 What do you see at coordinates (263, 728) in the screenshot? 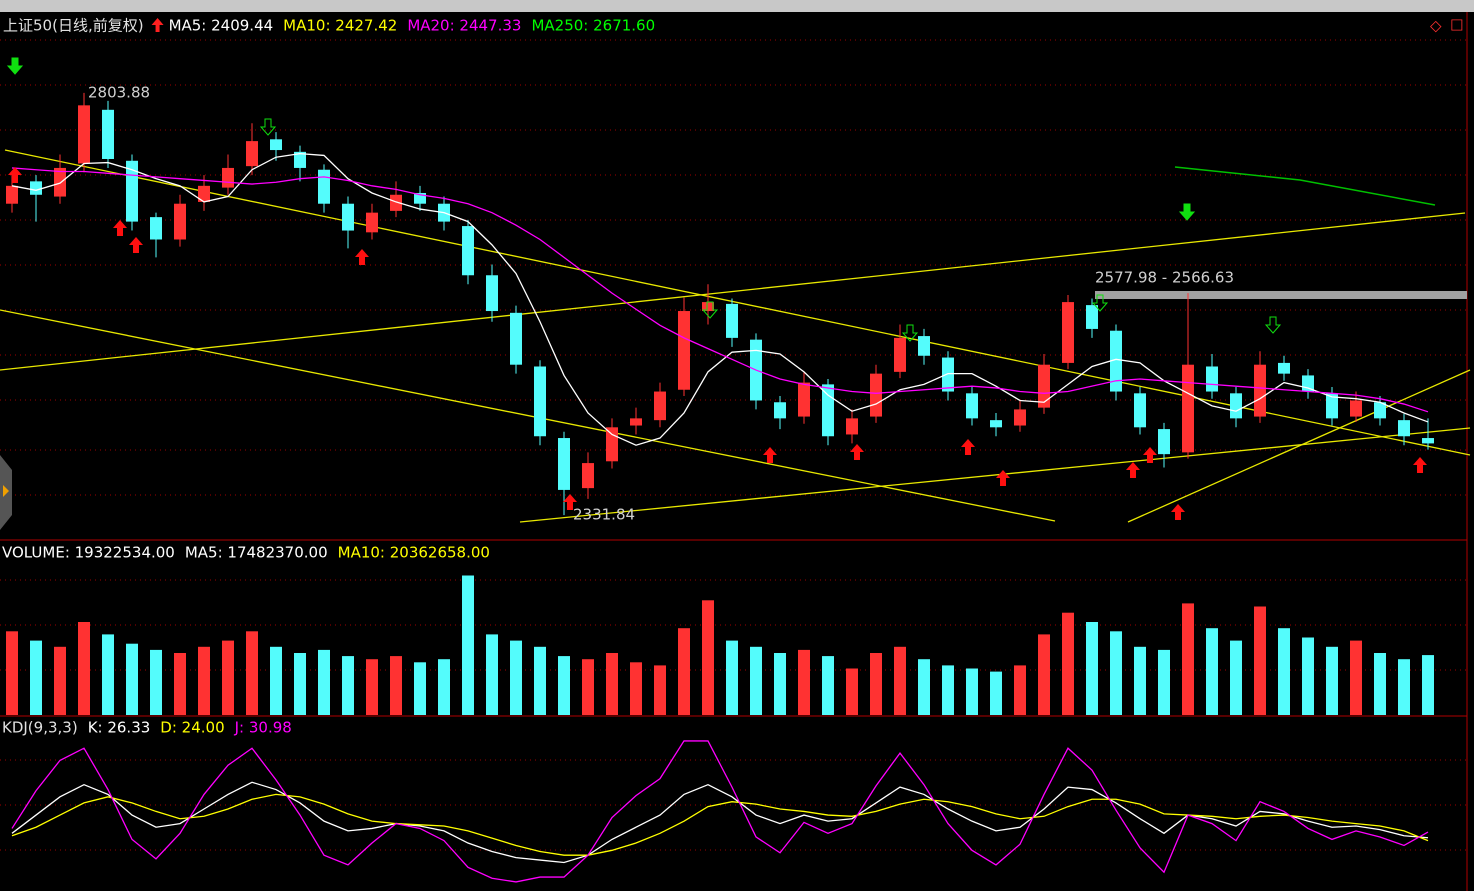
I see `legend-entry: J: 30.98` at bounding box center [263, 728].